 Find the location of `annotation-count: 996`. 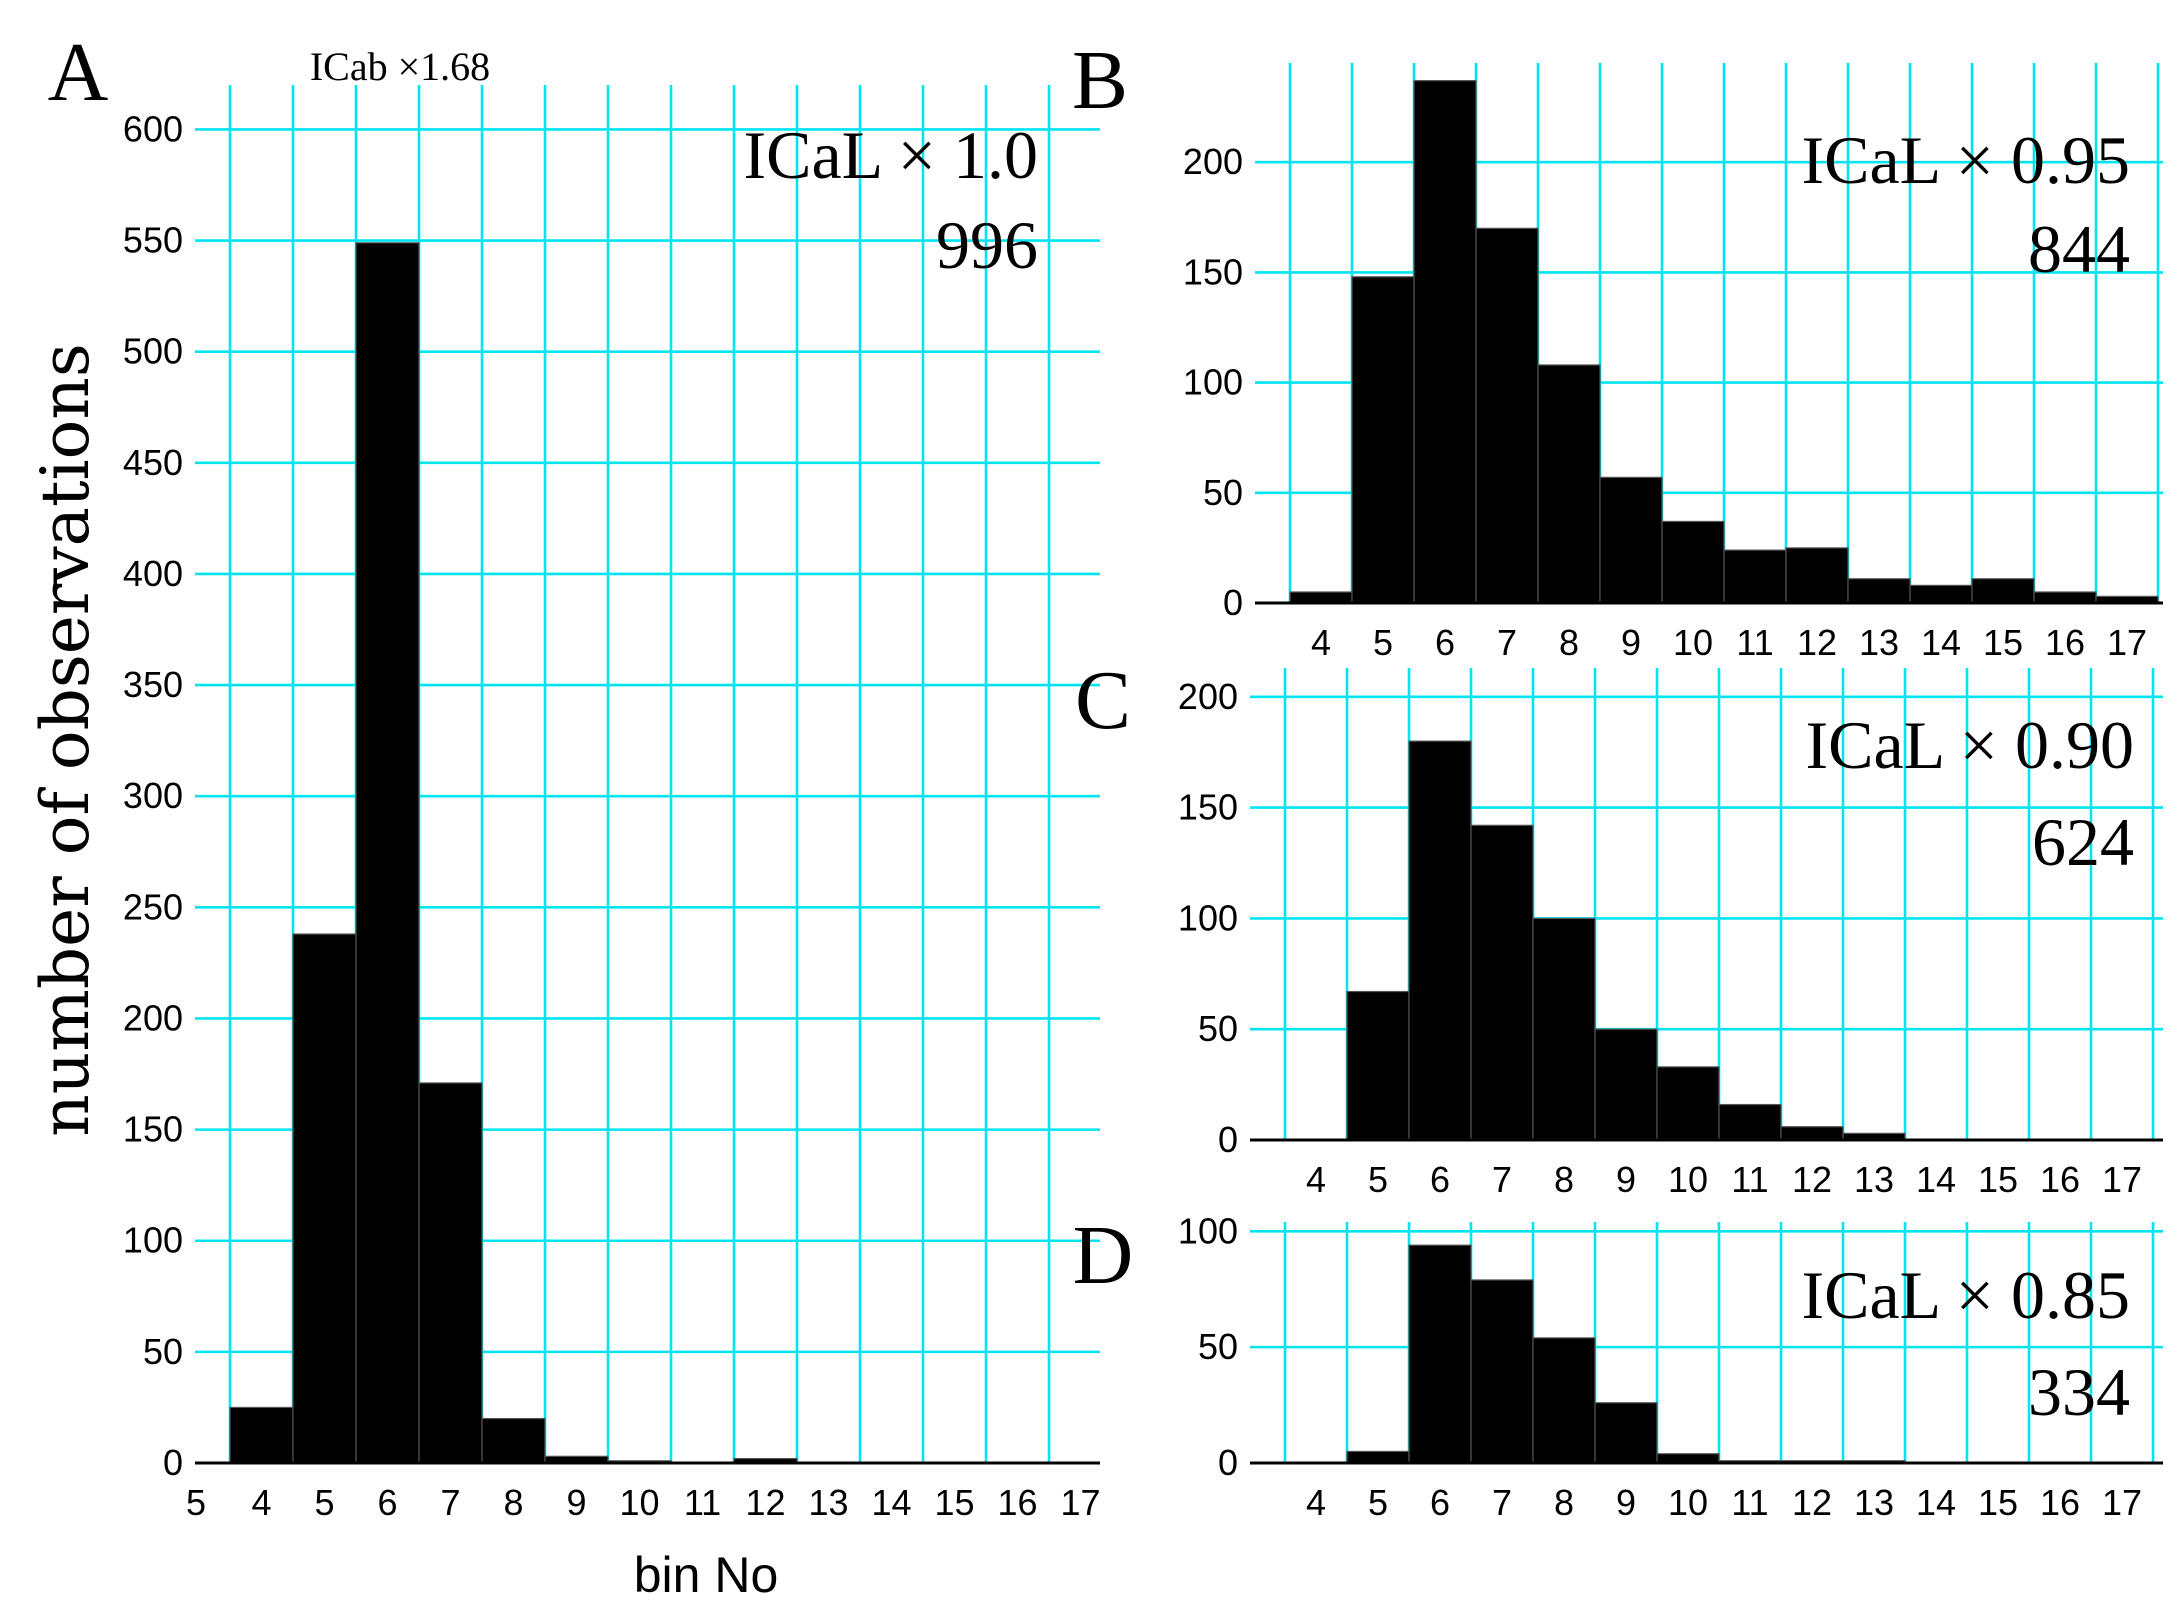

annotation-count: 996 is located at coordinates (987, 245).